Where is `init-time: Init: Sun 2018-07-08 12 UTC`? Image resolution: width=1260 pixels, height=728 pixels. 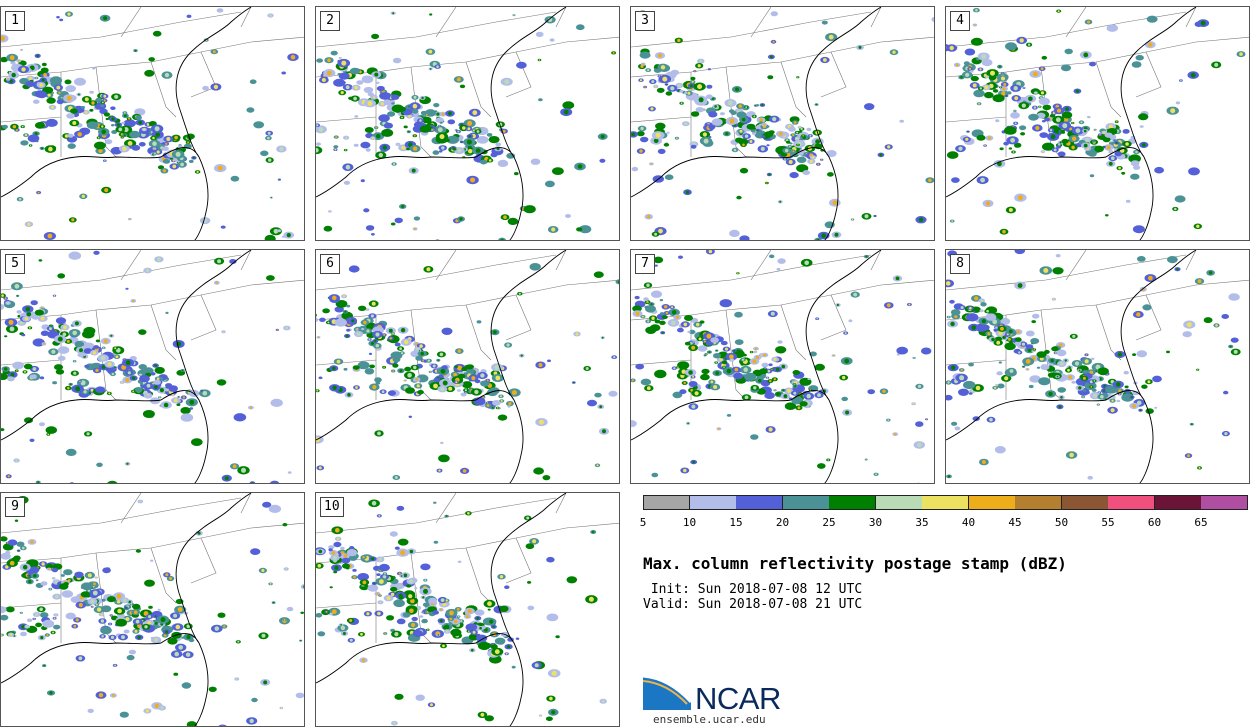 init-time: Init: Sun 2018-07-08 12 UTC is located at coordinates (753, 589).